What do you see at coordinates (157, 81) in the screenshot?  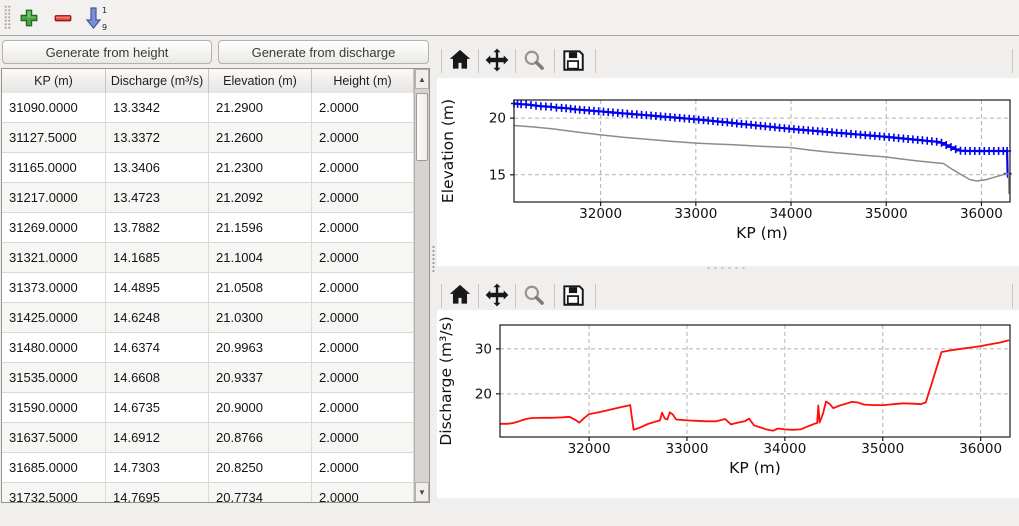 I see `column-header: Discharge (m³/s)` at bounding box center [157, 81].